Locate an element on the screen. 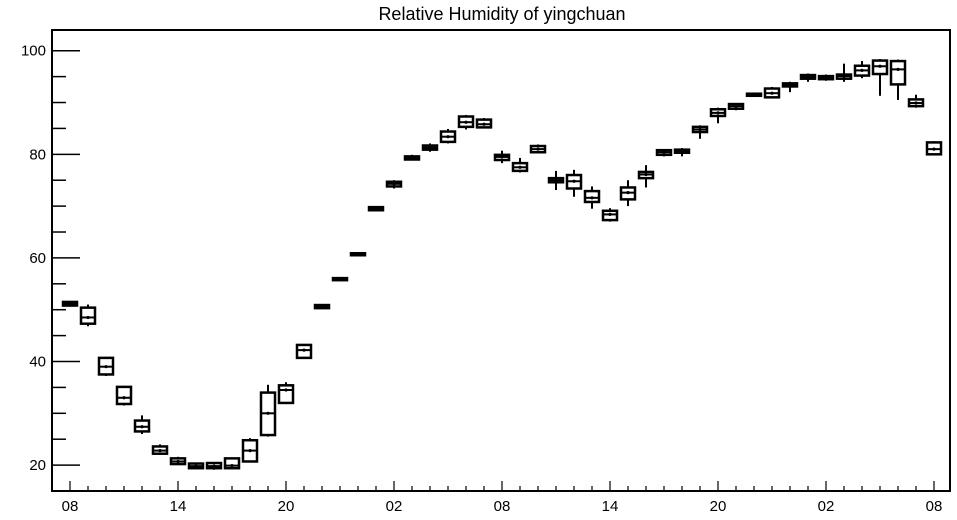 The width and height of the screenshot is (957, 520). y-tick-label: 20 is located at coordinates (37, 465).